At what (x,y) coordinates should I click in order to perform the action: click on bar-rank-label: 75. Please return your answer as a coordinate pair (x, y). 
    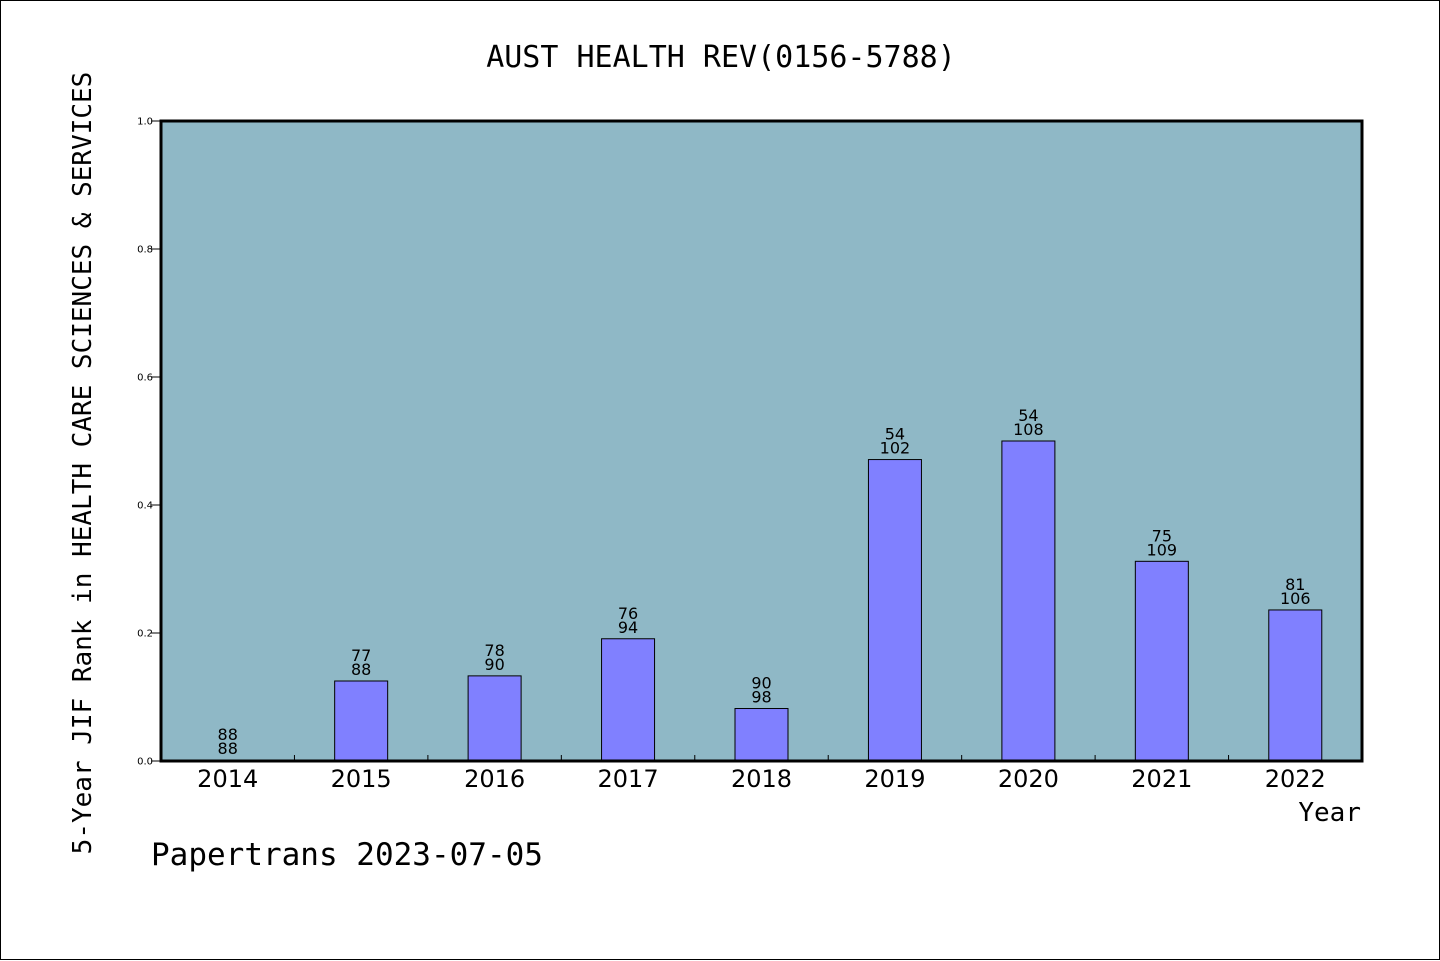
    Looking at the image, I should click on (1162, 535).